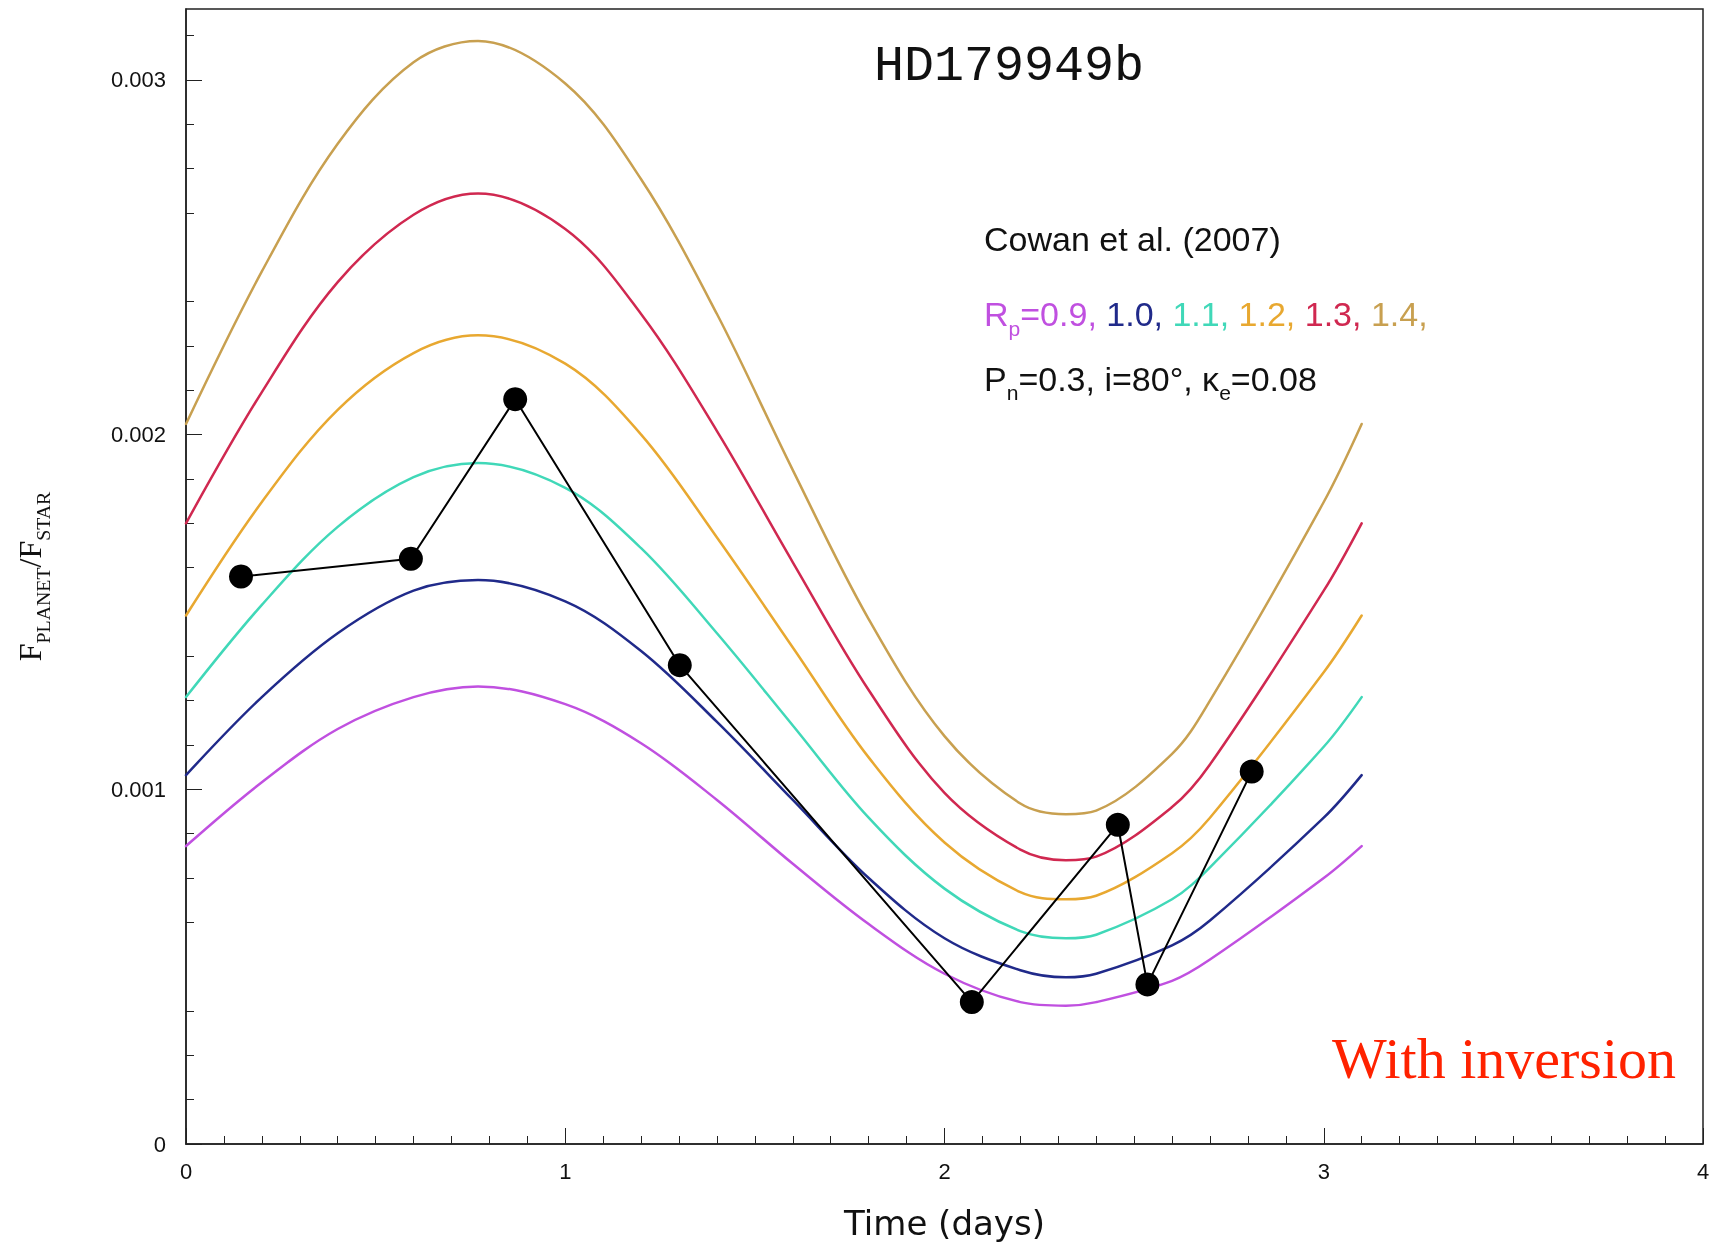 This screenshot has width=1720, height=1254. Describe the element at coordinates (1267, 314) in the screenshot. I see `text: 1.2,` at that location.